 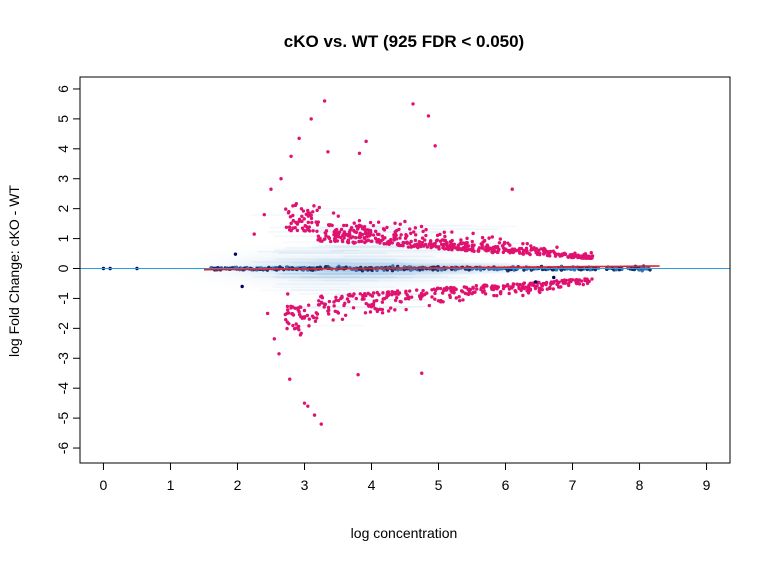 I want to click on x-tick-label: 4, so click(x=372, y=485).